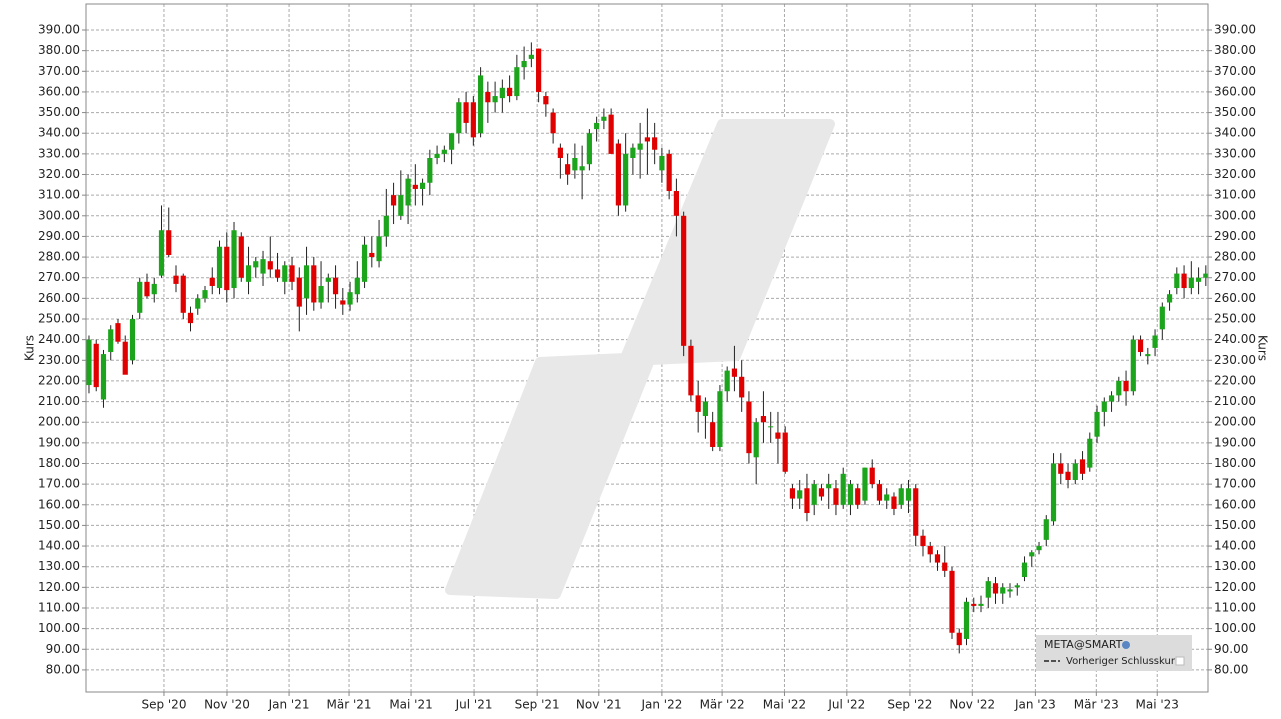 This screenshot has width=1281, height=719. I want to click on y-tick-label: 390.00, so click(59, 30).